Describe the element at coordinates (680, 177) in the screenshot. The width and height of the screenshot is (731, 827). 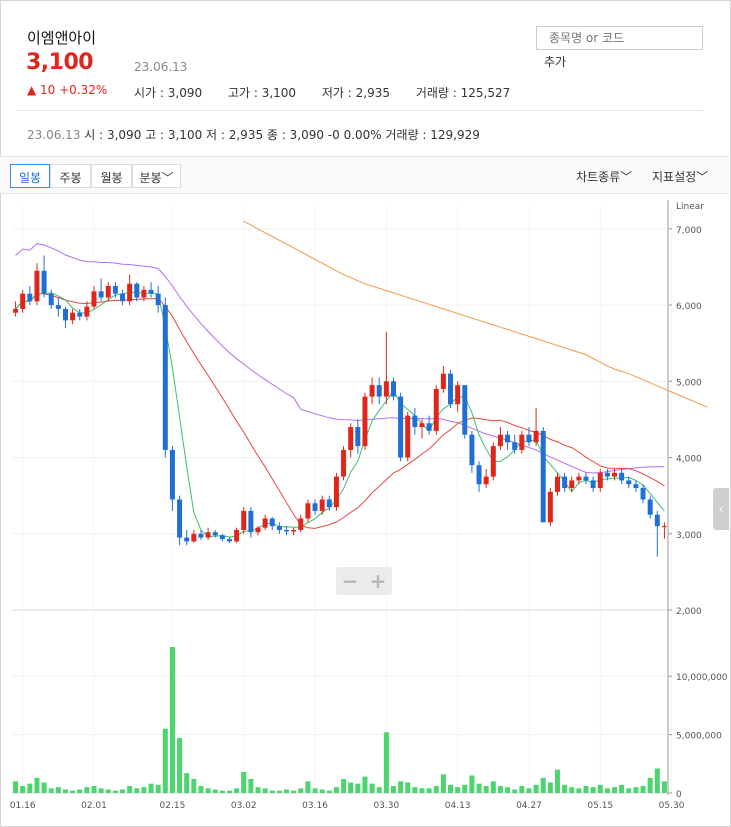
I see `indicator-settings-dropdown: 지표설정﹀` at that location.